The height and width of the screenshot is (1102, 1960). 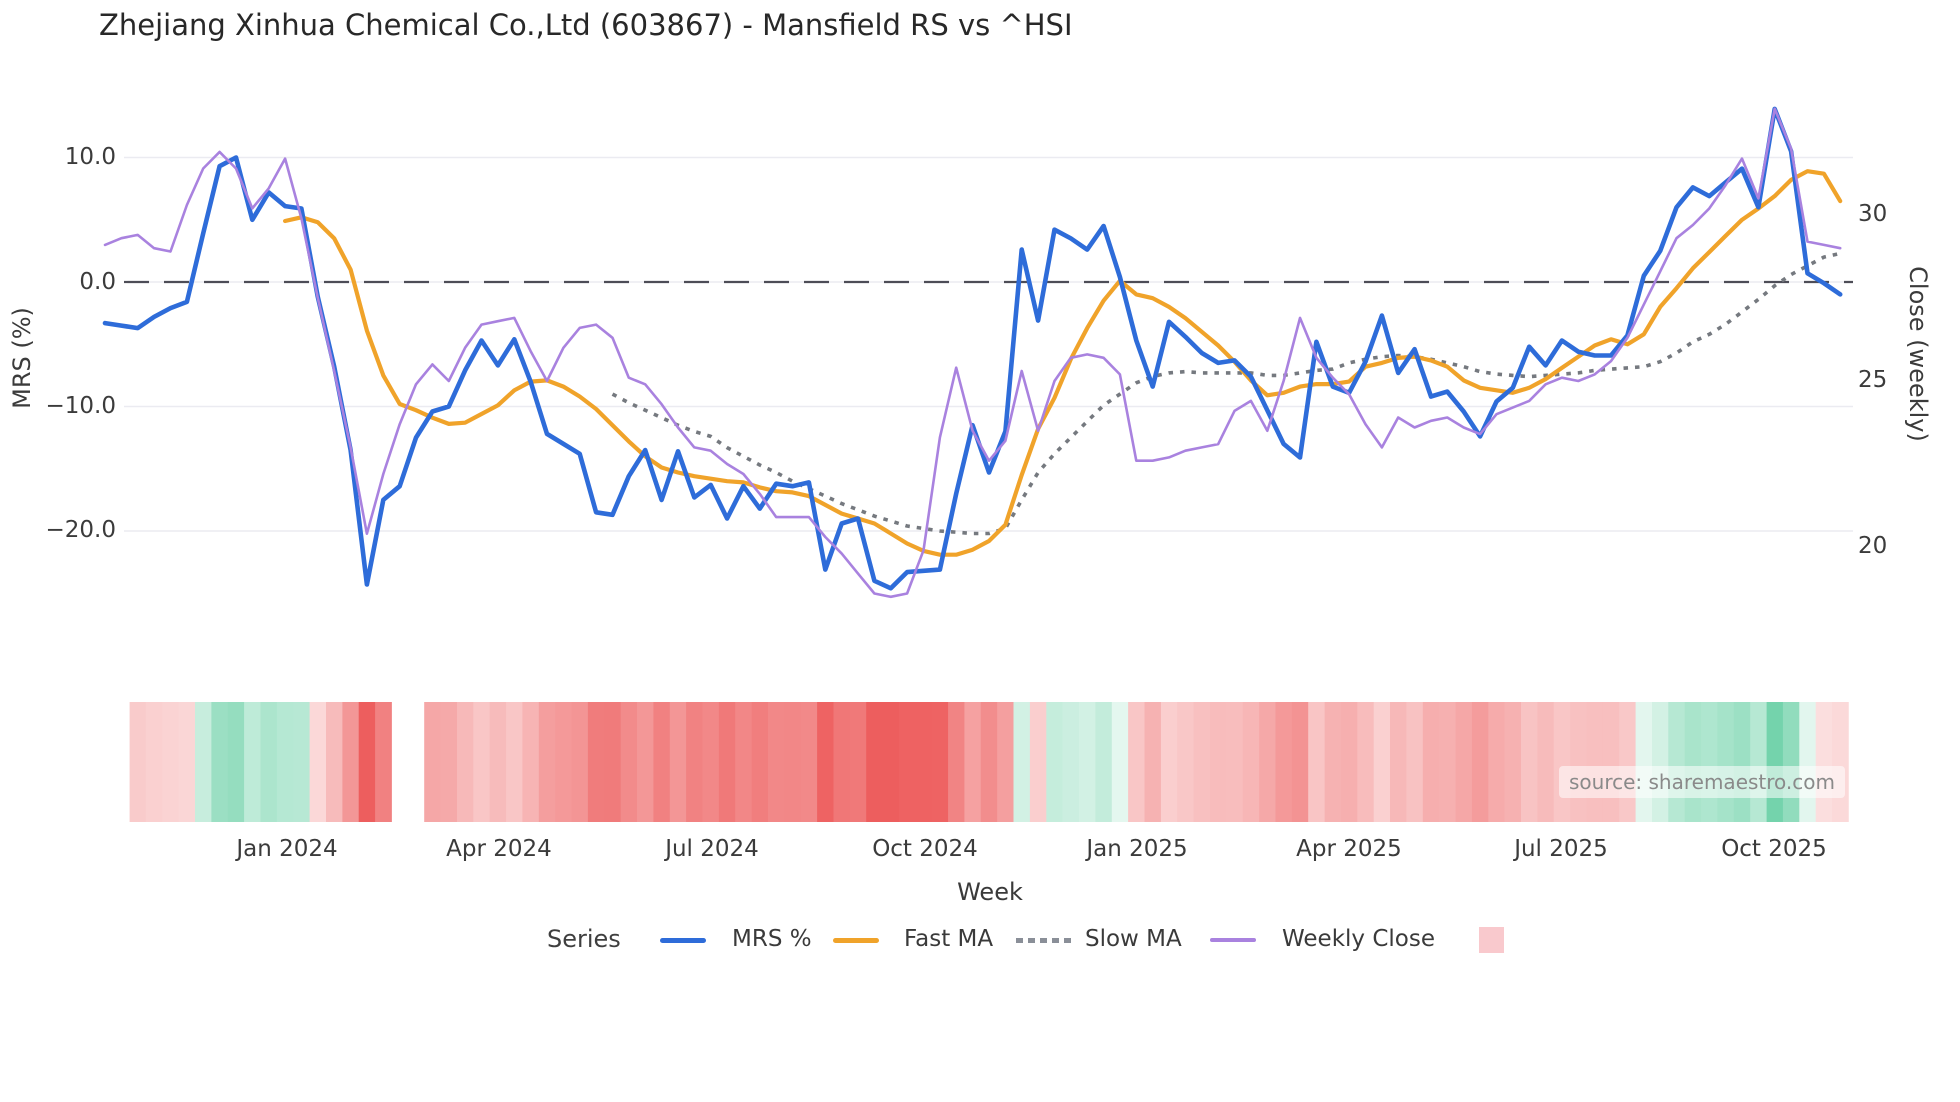 I want to click on x-axis-tick: Apr 2025, so click(x=1349, y=849).